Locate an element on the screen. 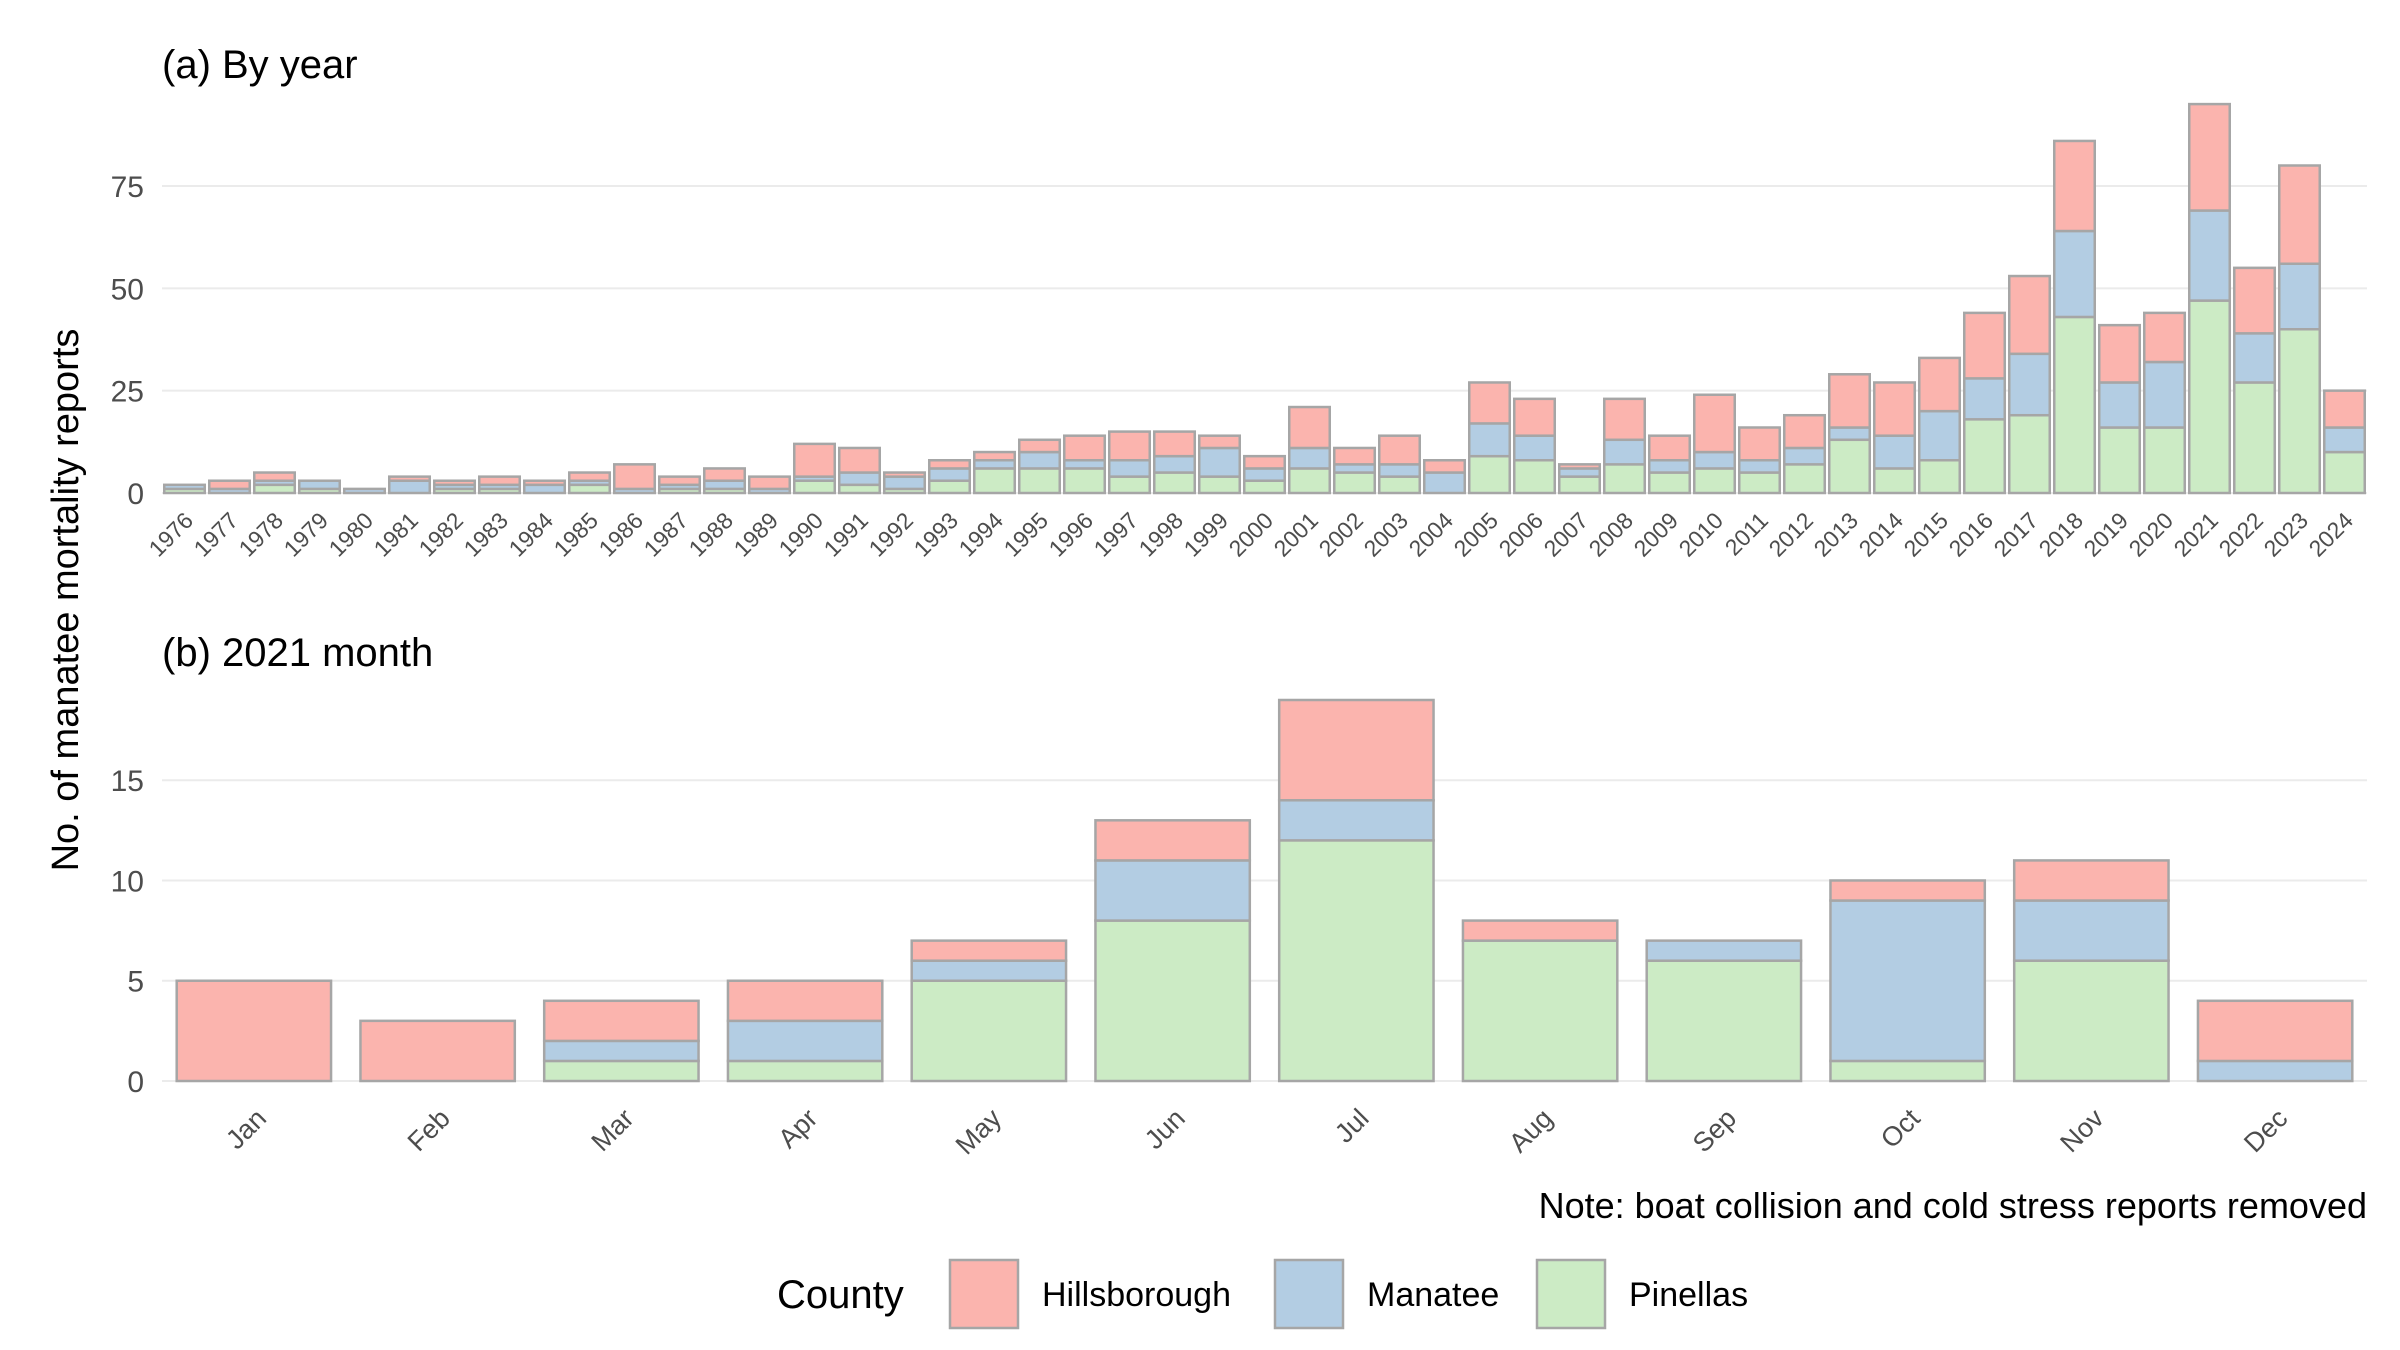 The width and height of the screenshot is (2400, 1350). bar-1996-hillsborough is located at coordinates (1084, 448).